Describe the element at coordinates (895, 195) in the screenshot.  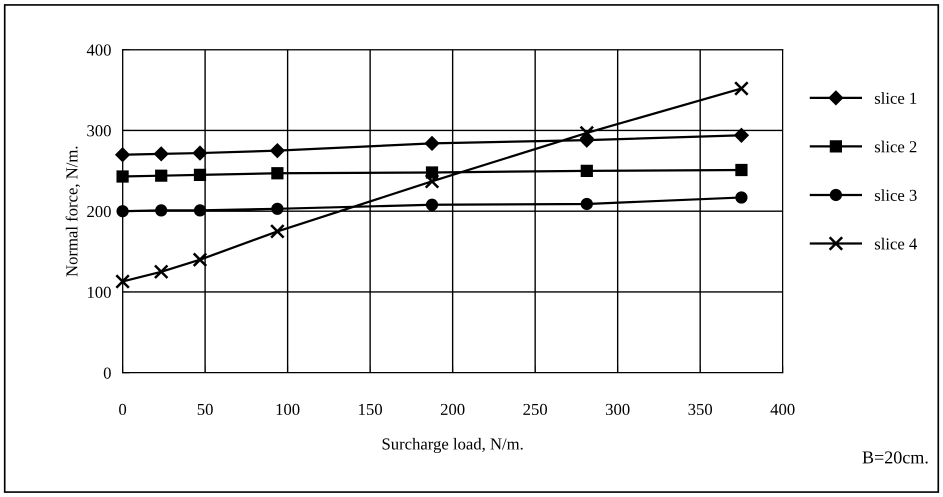
I see `legend-label: slice 3` at that location.